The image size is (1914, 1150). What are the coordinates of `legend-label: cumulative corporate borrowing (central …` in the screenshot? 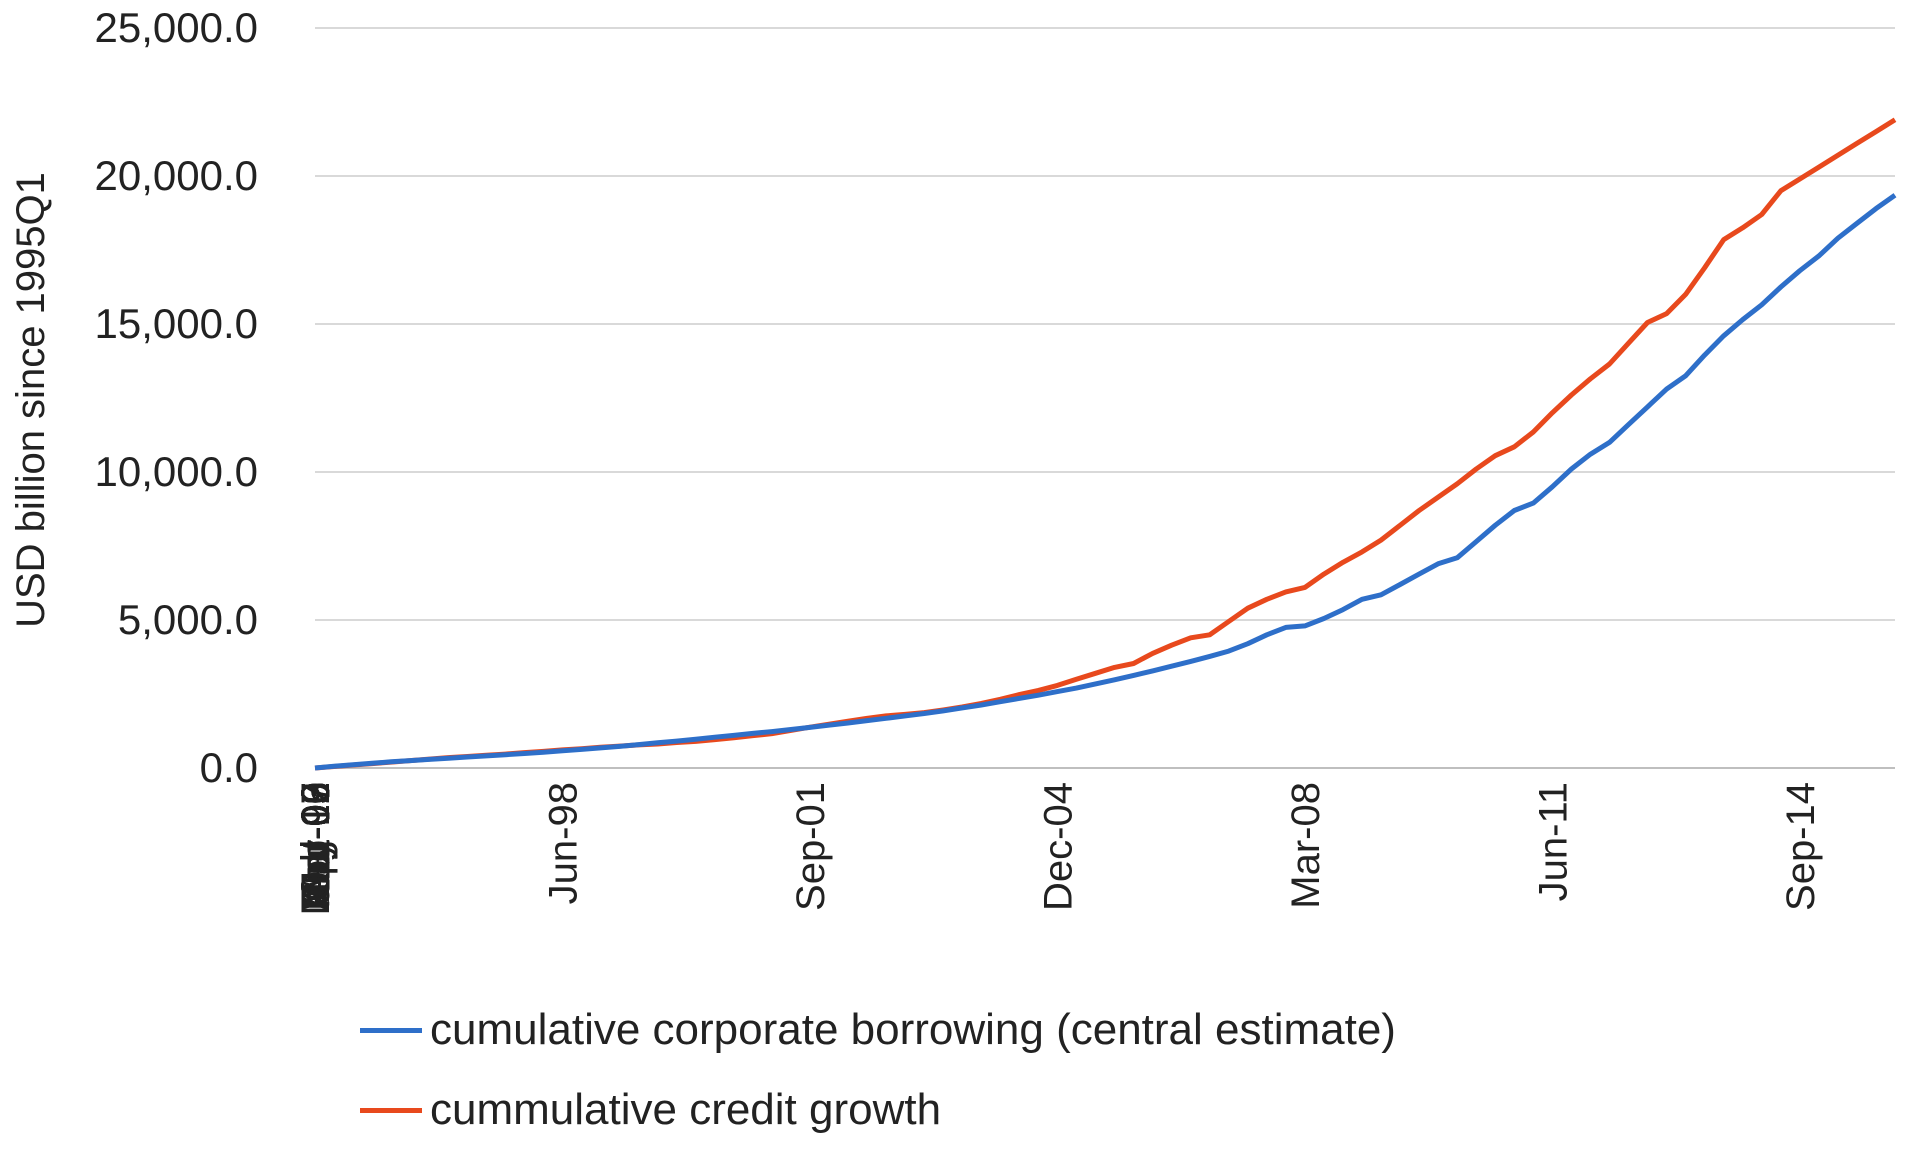 It's located at (913, 1029).